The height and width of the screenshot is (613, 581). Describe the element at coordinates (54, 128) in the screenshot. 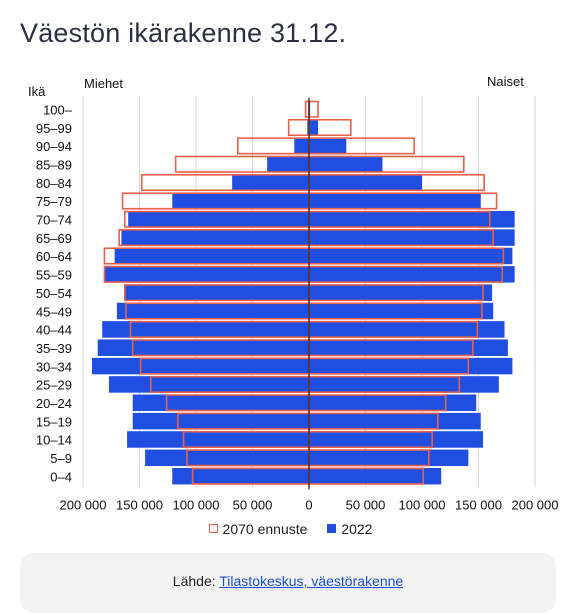

I see `age-group-label: 95–99` at that location.